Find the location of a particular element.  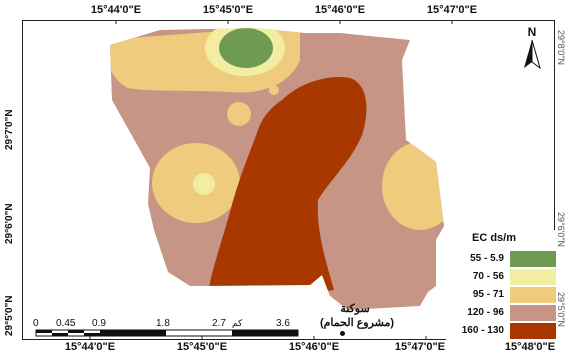

legend-label: 70 - 56 is located at coordinates (488, 276).